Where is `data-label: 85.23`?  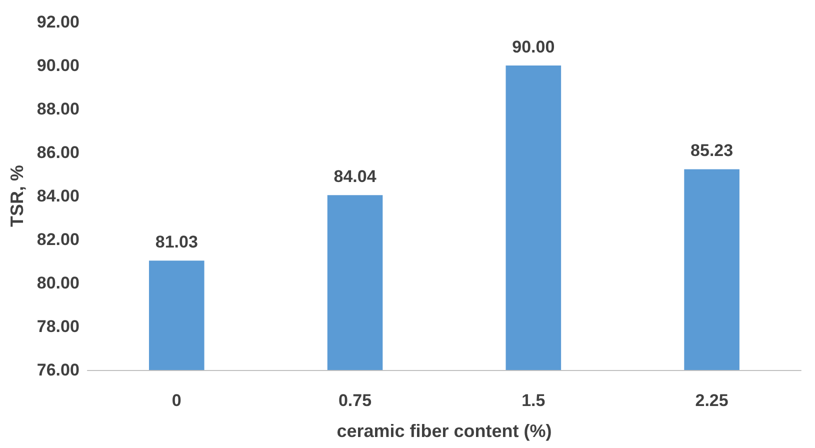
data-label: 85.23 is located at coordinates (712, 150).